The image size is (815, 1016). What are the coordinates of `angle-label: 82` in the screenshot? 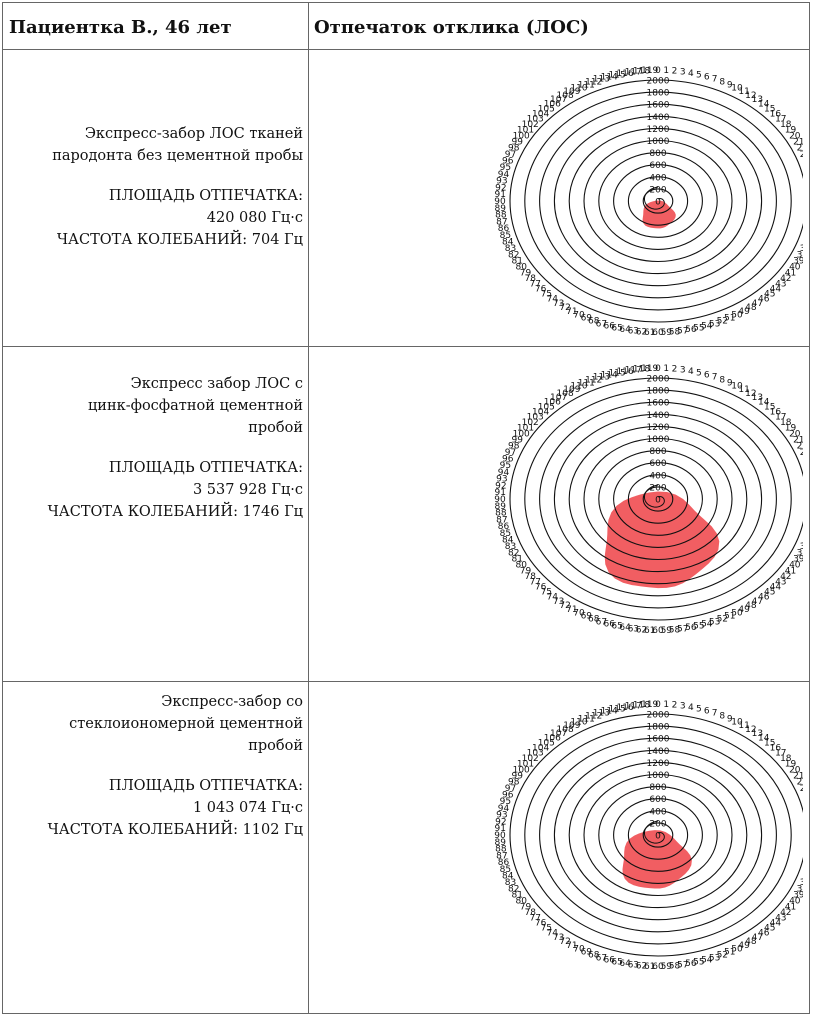 It's located at (513, 255).